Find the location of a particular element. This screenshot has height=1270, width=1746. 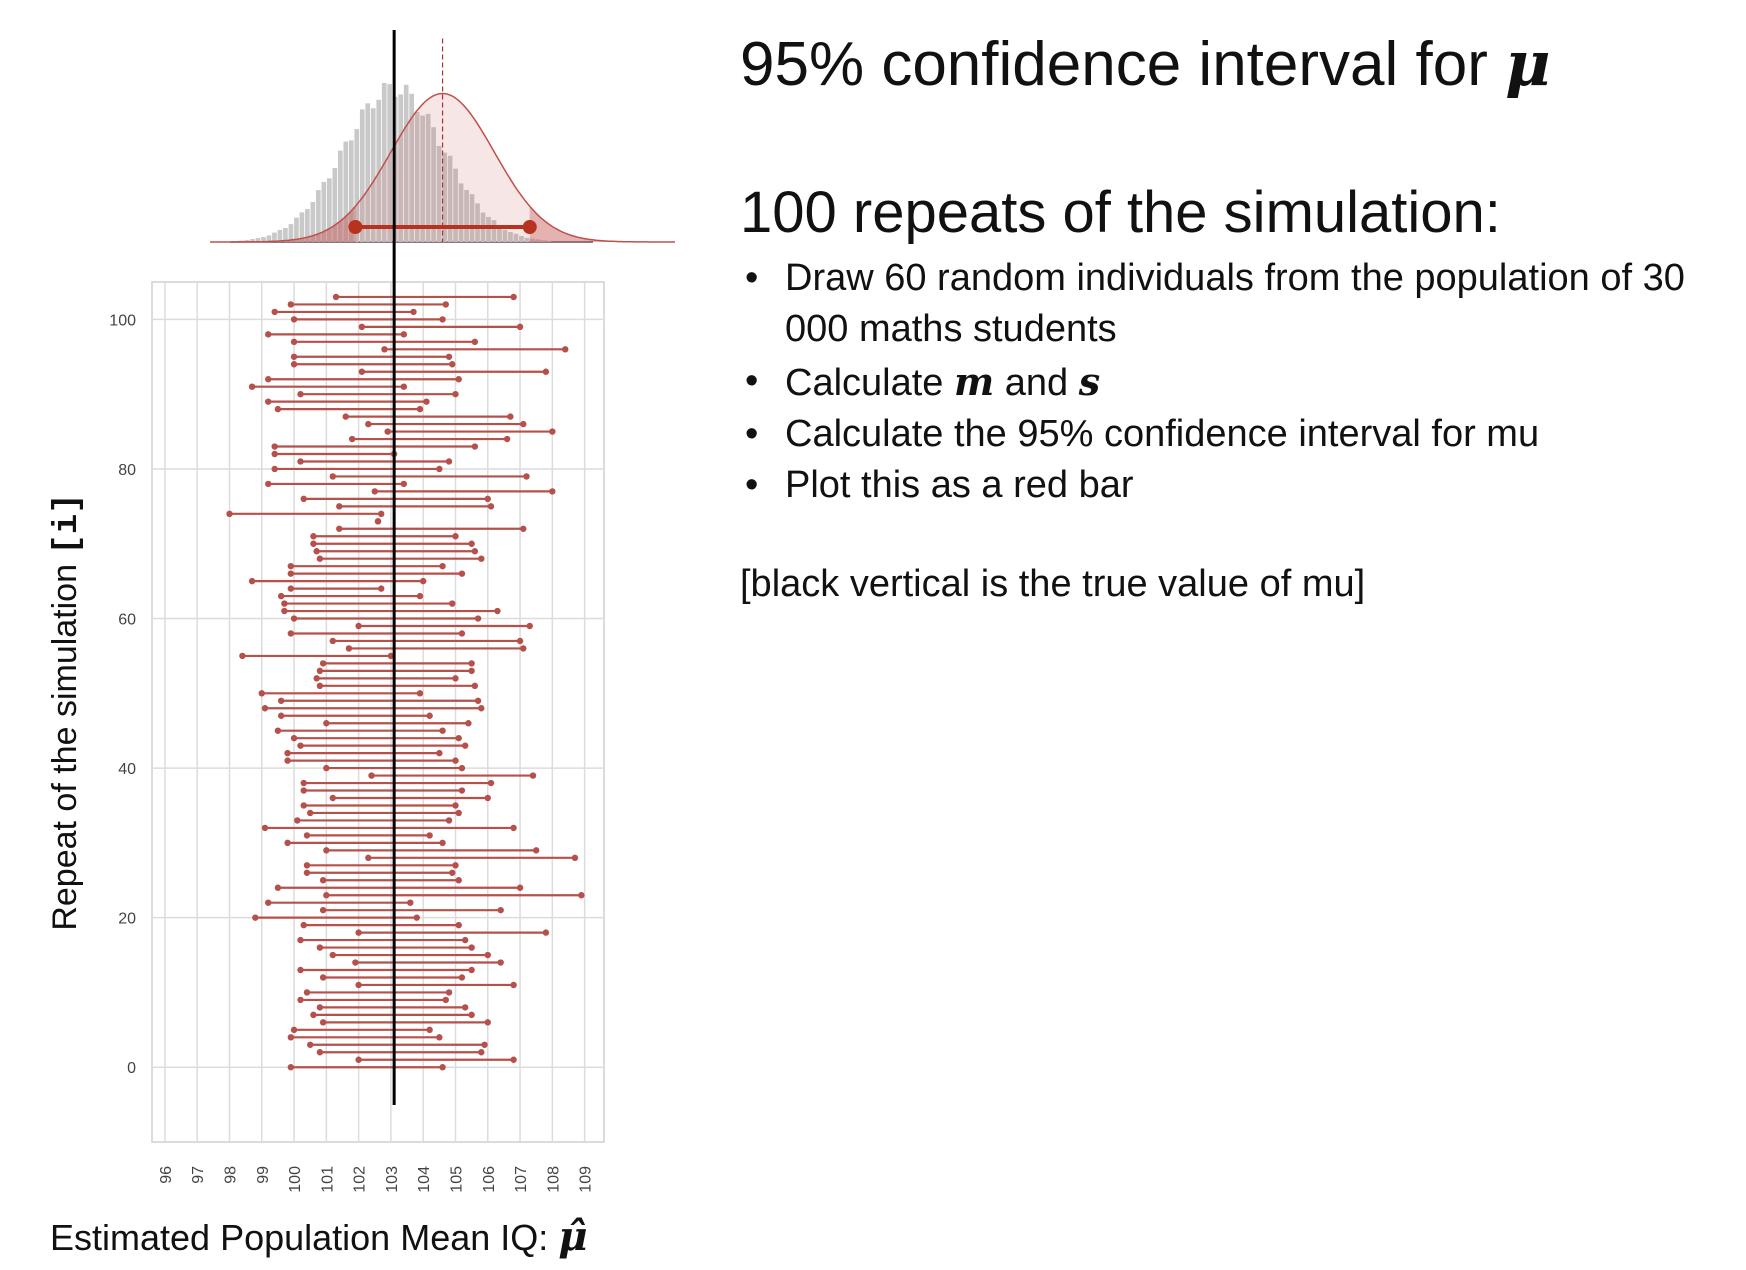

x-tick-label: 99 is located at coordinates (263, 1175).